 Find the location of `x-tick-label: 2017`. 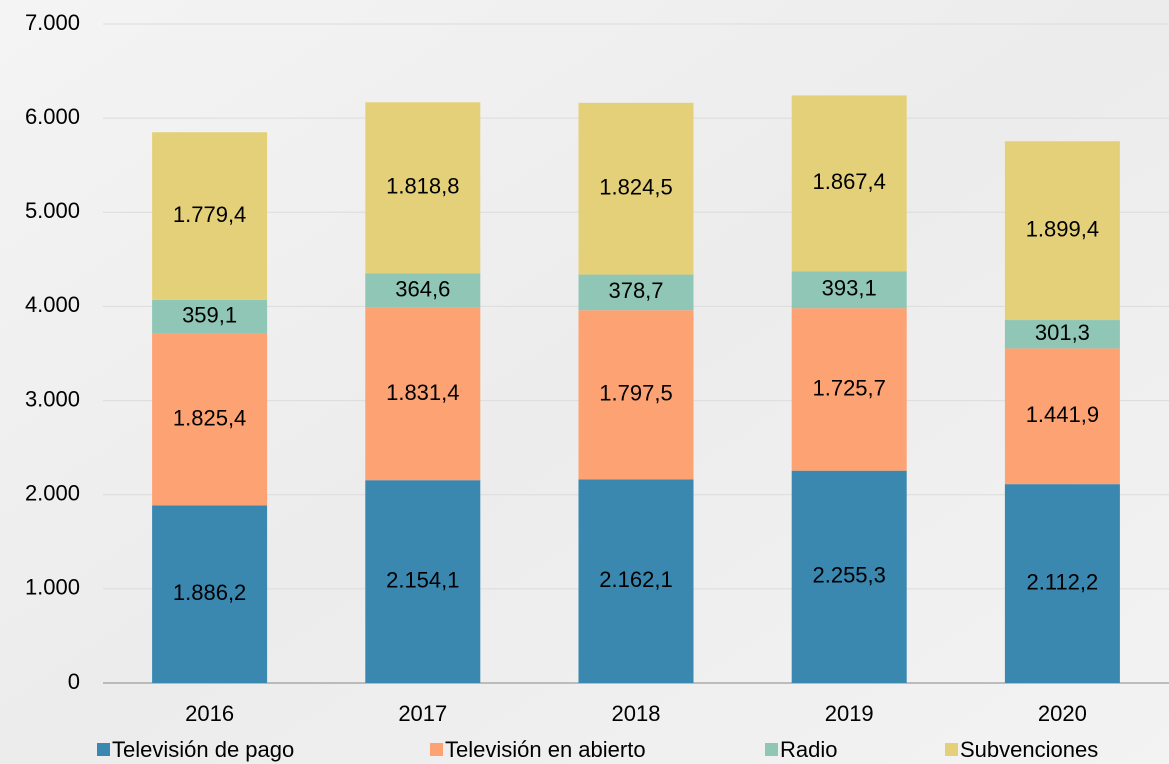

x-tick-label: 2017 is located at coordinates (422, 713).